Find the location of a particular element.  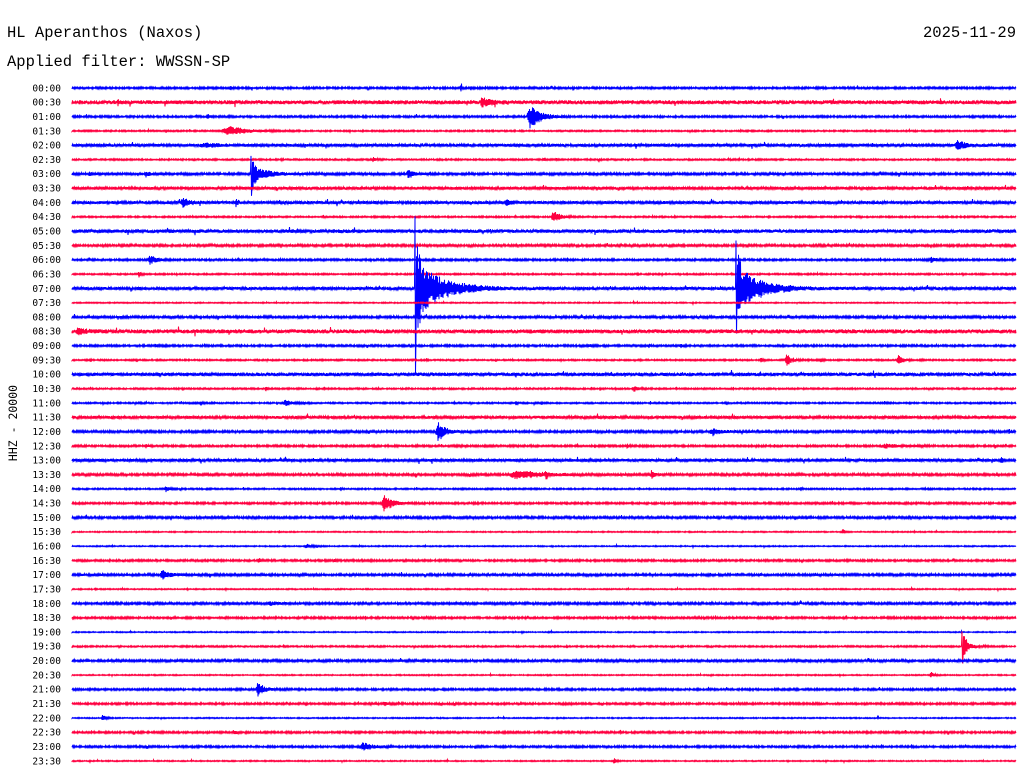

trace-2030 is located at coordinates (544, 675).